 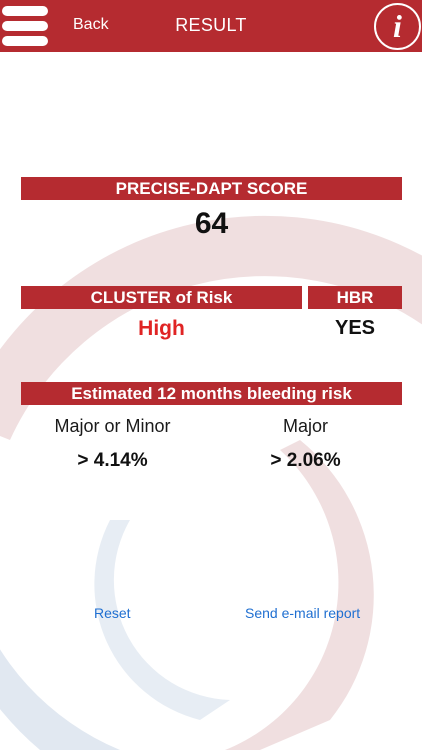 I want to click on major-value: > 2.06%, so click(x=305, y=460).